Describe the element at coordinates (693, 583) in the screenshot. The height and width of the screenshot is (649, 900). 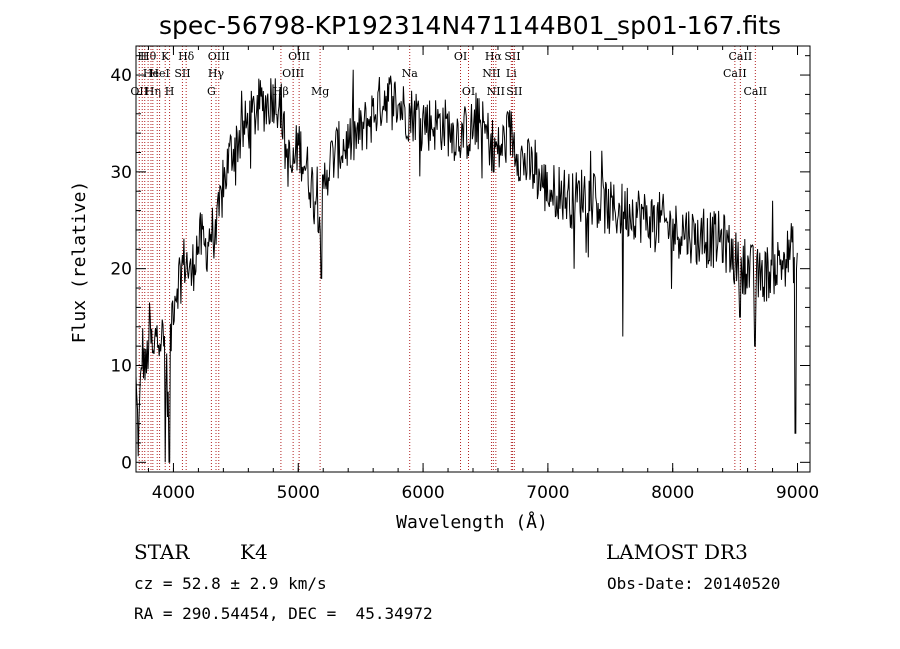
I see `observation-date: Obs-Date: 20140520` at that location.